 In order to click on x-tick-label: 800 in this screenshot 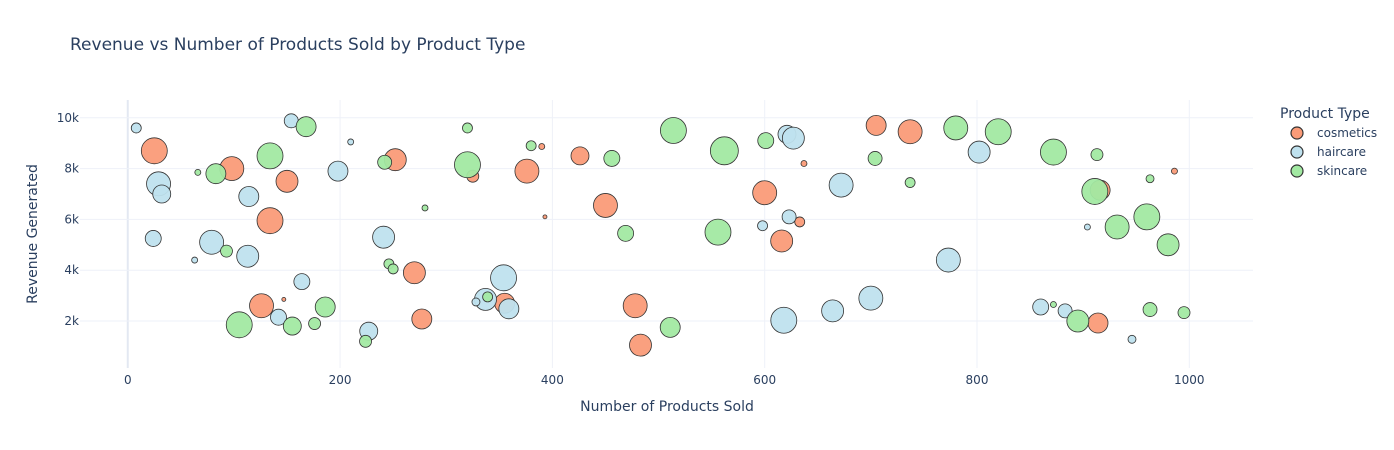, I will do `click(977, 380)`.